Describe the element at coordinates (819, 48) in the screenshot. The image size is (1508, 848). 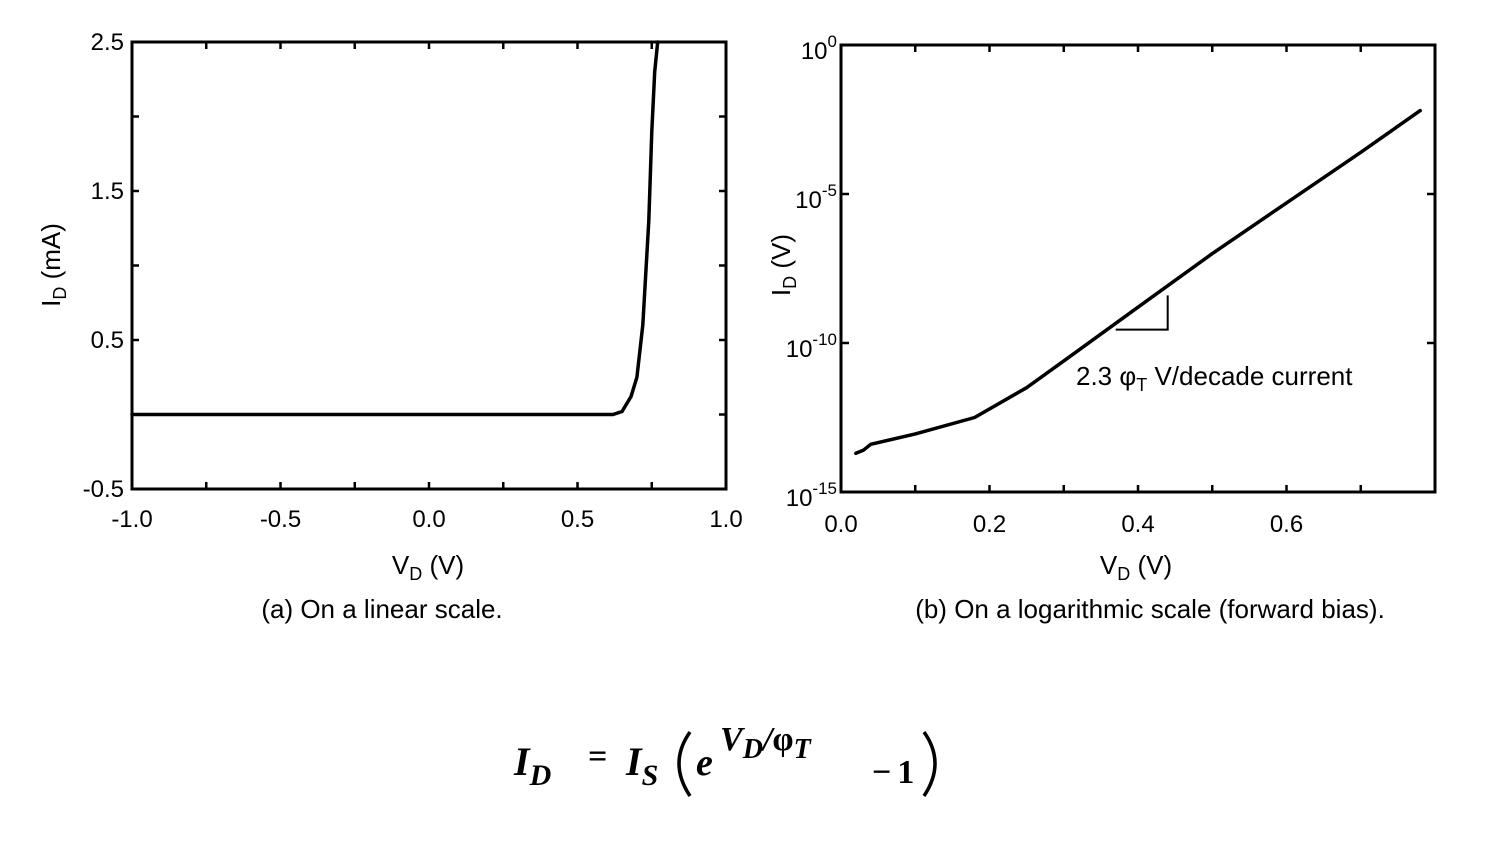
I see `y-tick-label-logarithmic: 10⁰` at that location.